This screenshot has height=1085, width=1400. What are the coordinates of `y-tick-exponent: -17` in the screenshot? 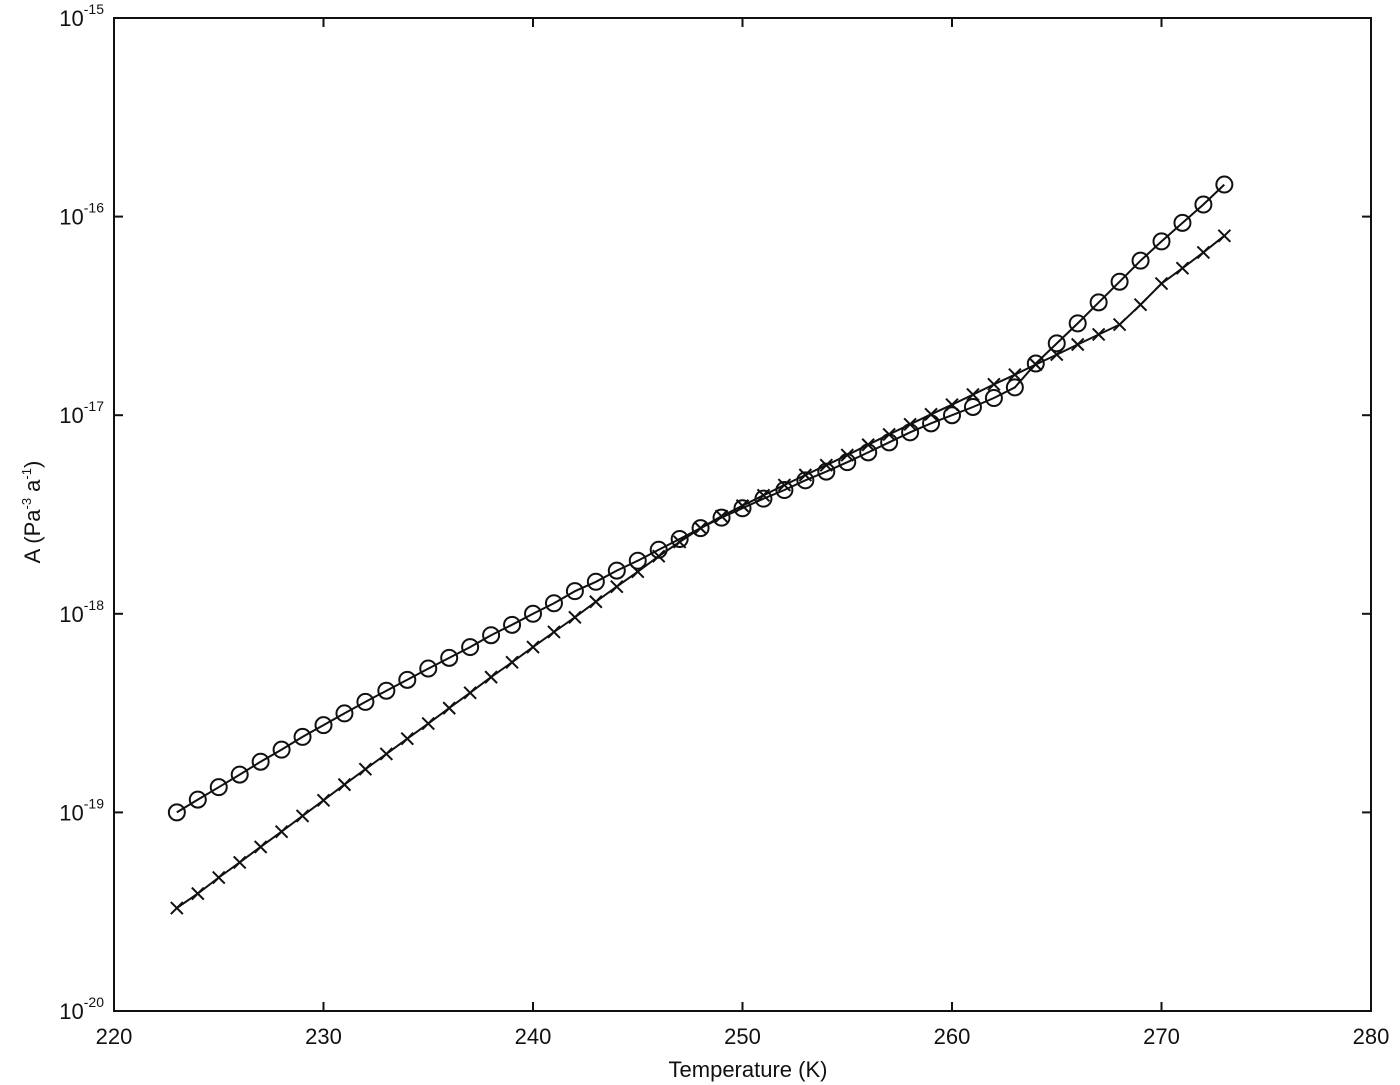 It's located at (94, 406).